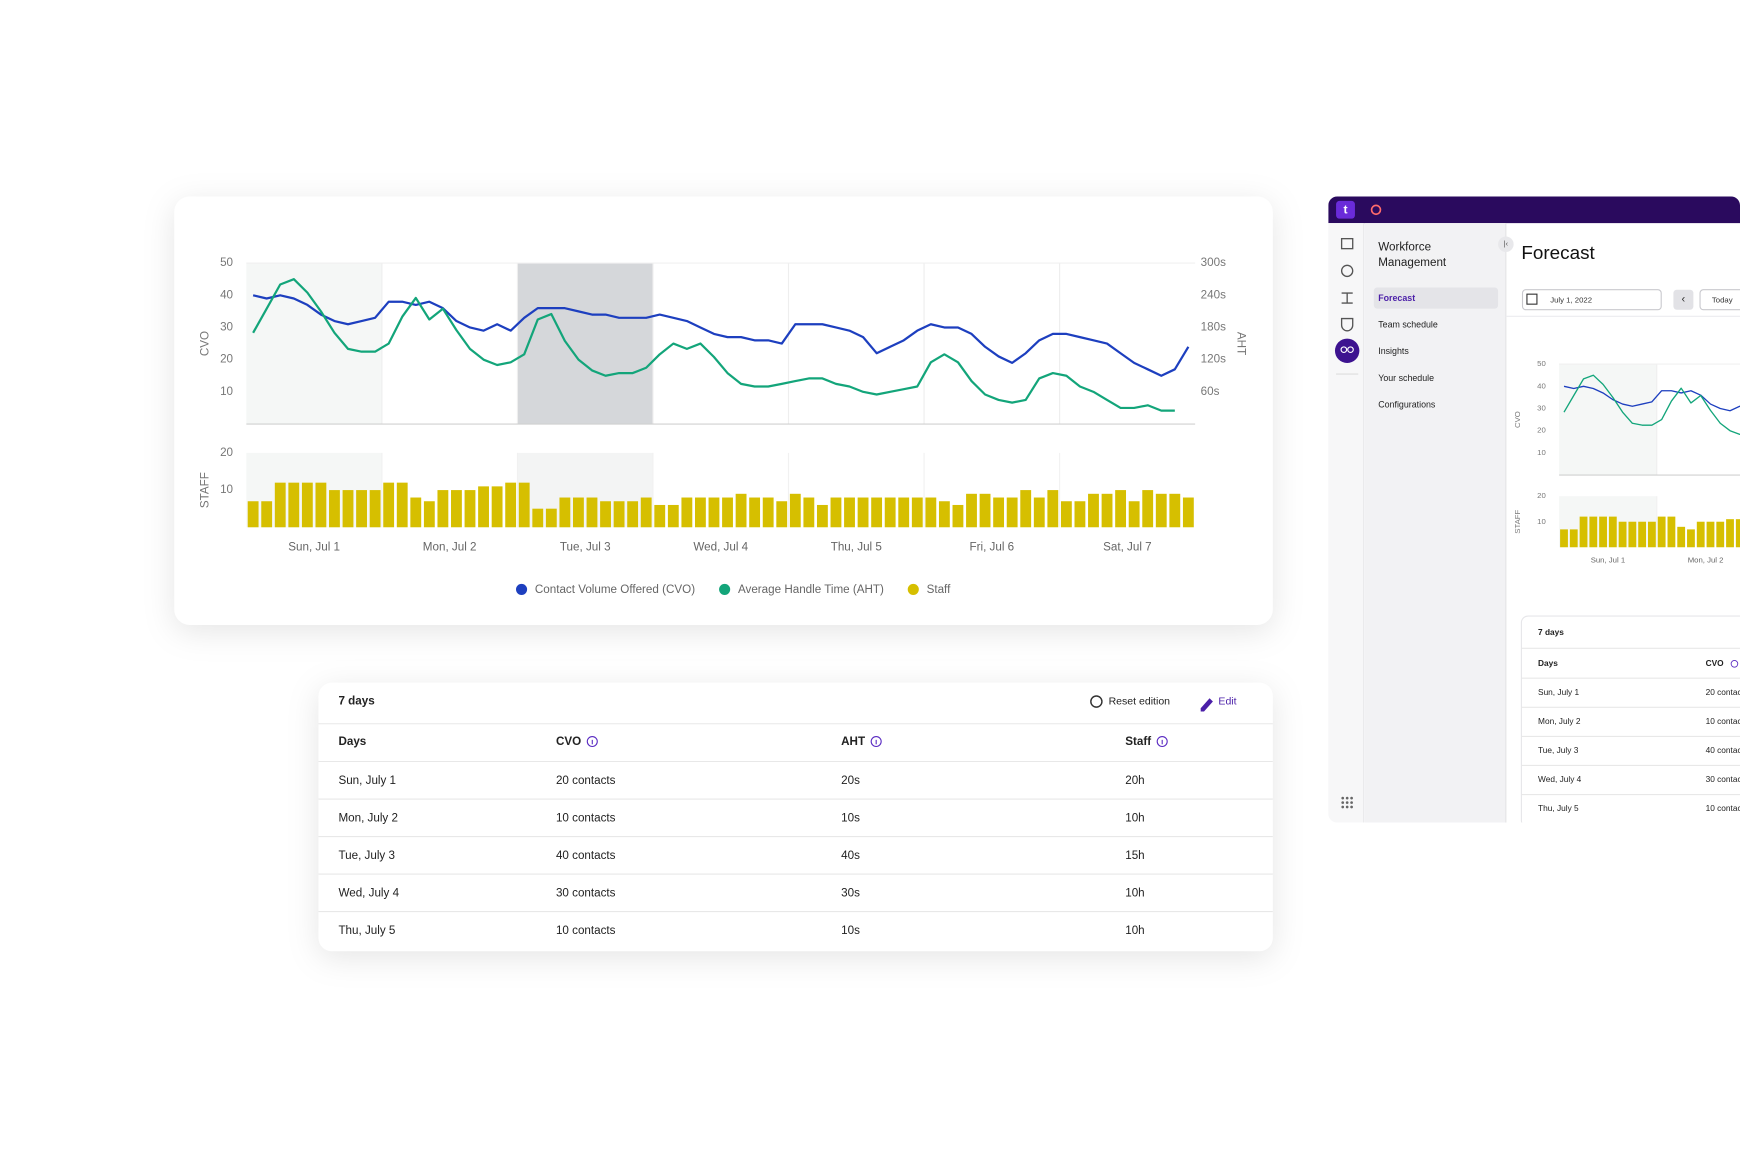 This screenshot has width=1740, height=1160. Describe the element at coordinates (1630, 719) in the screenshot. I see `mini-table-card` at that location.